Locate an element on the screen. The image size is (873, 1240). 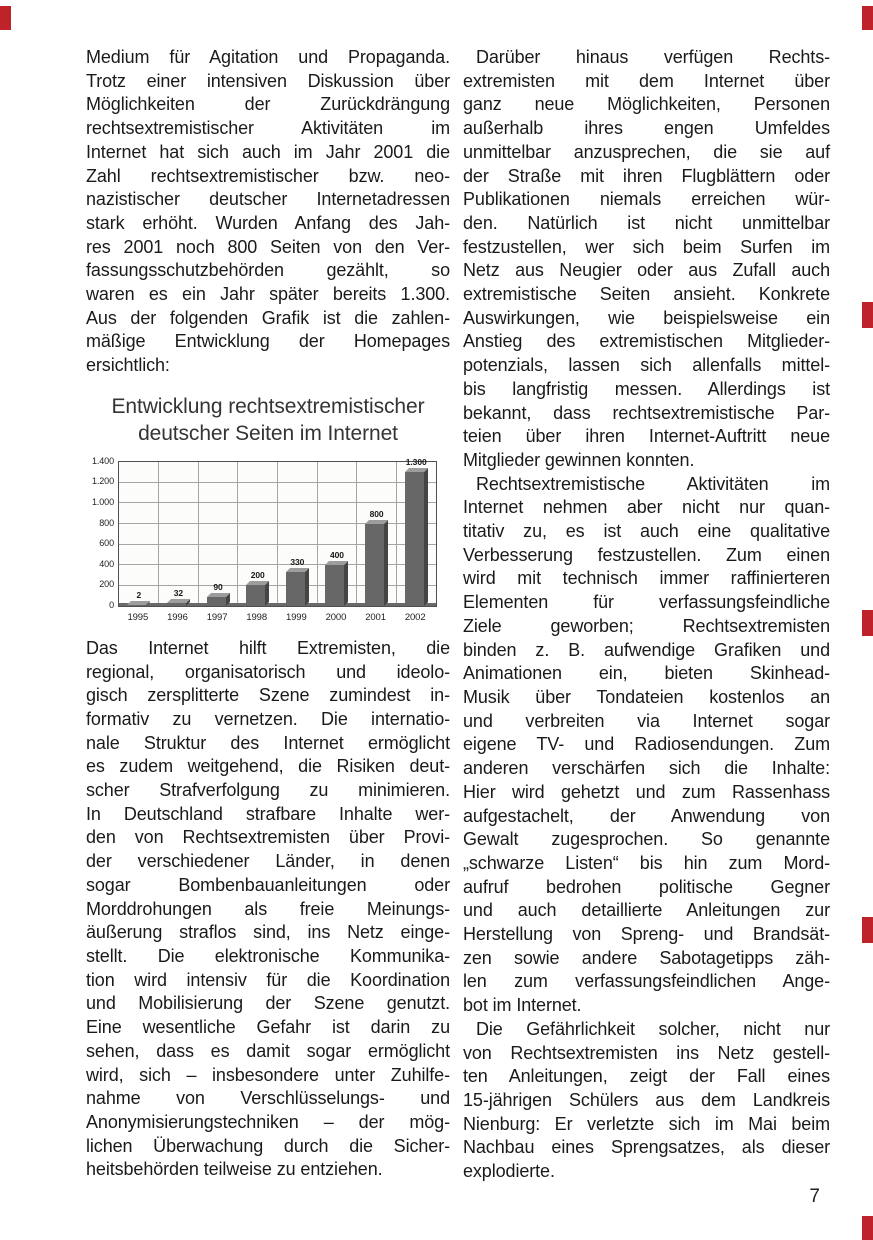
text-line: bekannt, dass rechtsextremistische Par- is located at coordinates (646, 412).